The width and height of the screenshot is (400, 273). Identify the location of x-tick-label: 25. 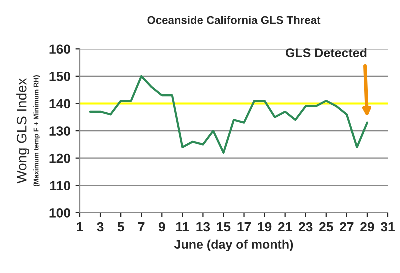
(327, 227).